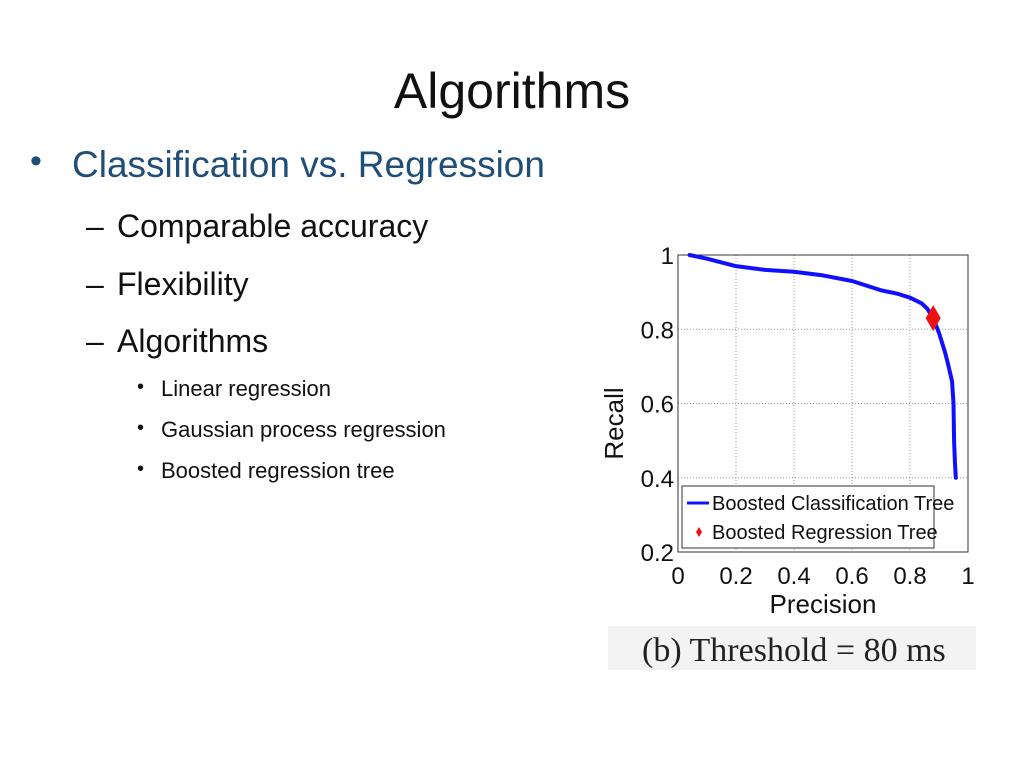 The image size is (1024, 768). What do you see at coordinates (657, 330) in the screenshot?
I see `y-tick-label: 0.8` at bounding box center [657, 330].